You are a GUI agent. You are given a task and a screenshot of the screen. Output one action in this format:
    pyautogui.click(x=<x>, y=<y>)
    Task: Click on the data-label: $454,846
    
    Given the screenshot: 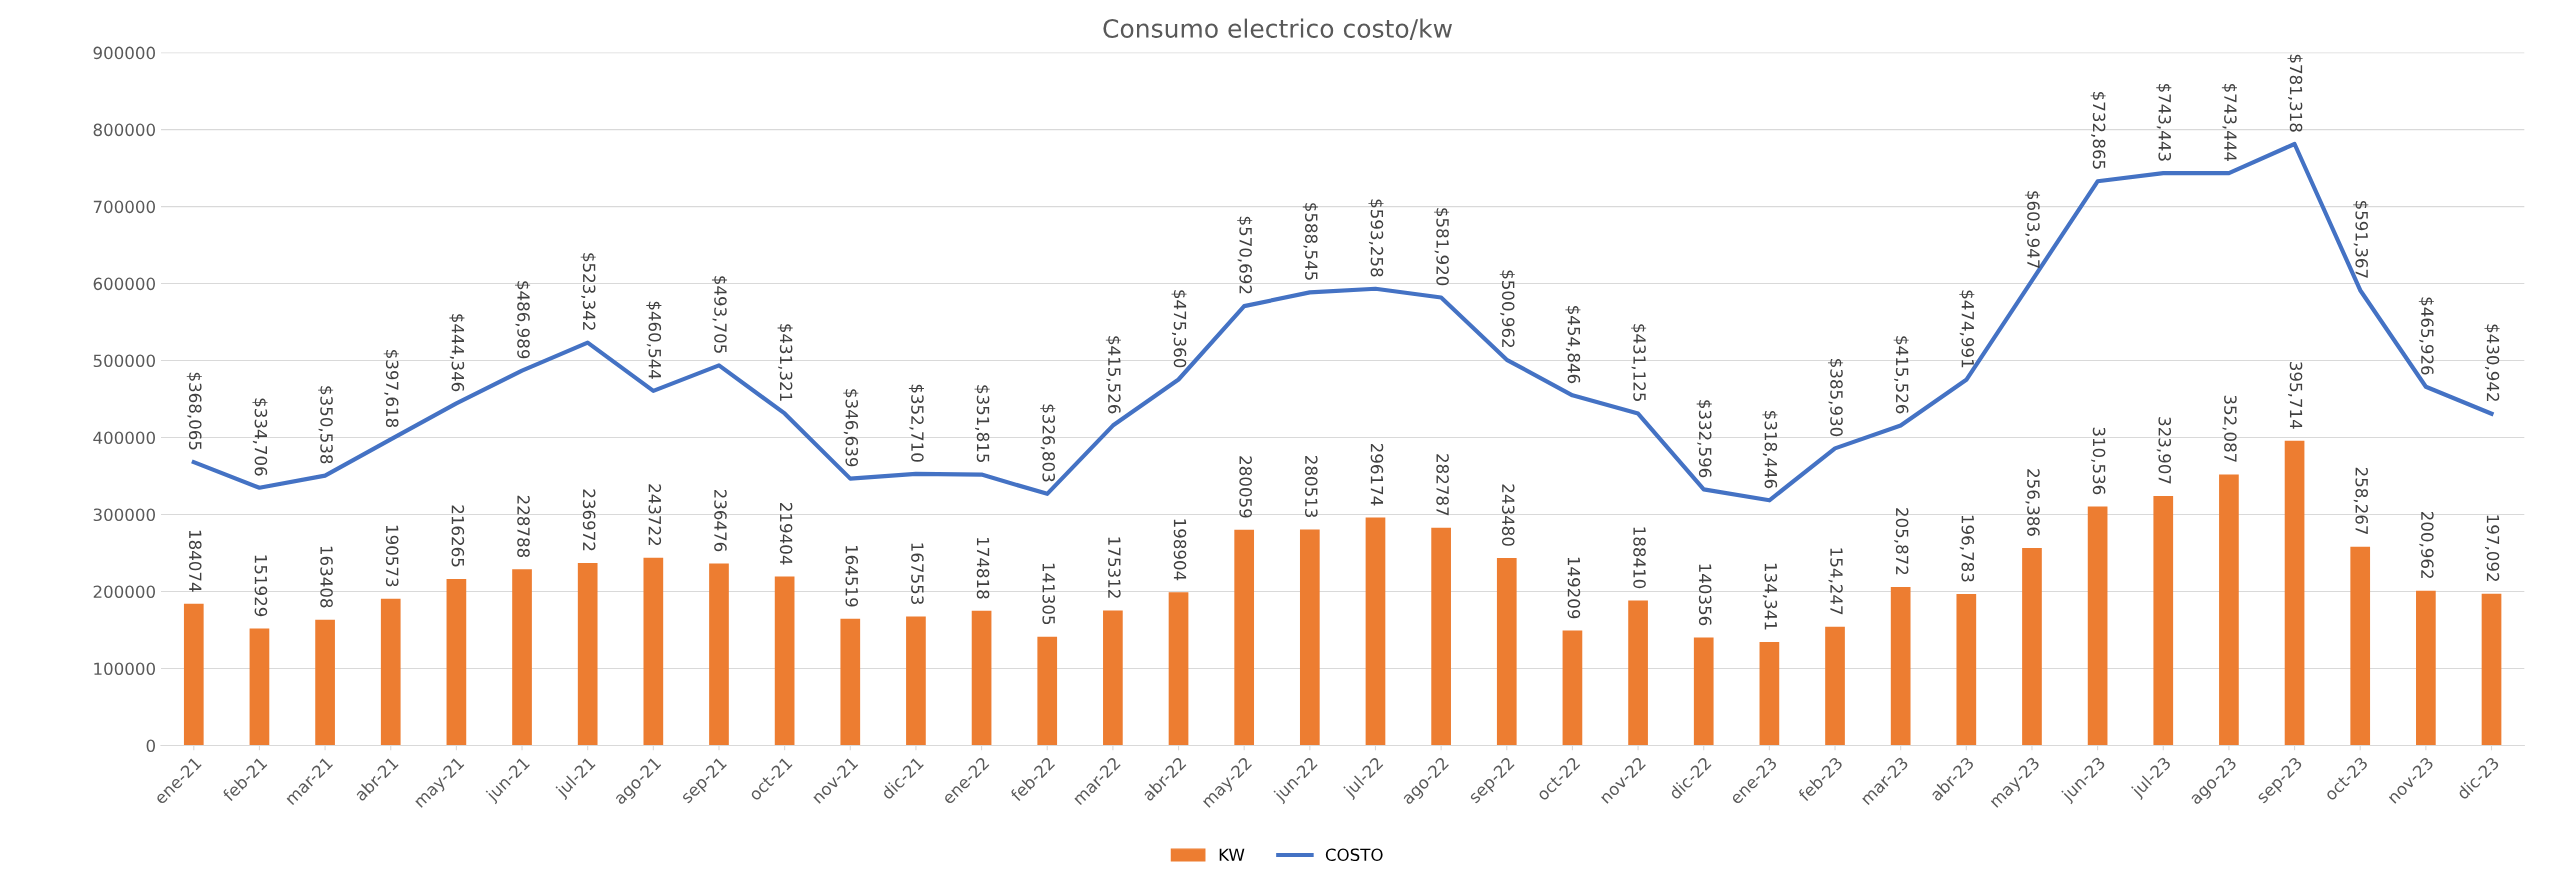 What is the action you would take?
    pyautogui.click(x=1573, y=345)
    